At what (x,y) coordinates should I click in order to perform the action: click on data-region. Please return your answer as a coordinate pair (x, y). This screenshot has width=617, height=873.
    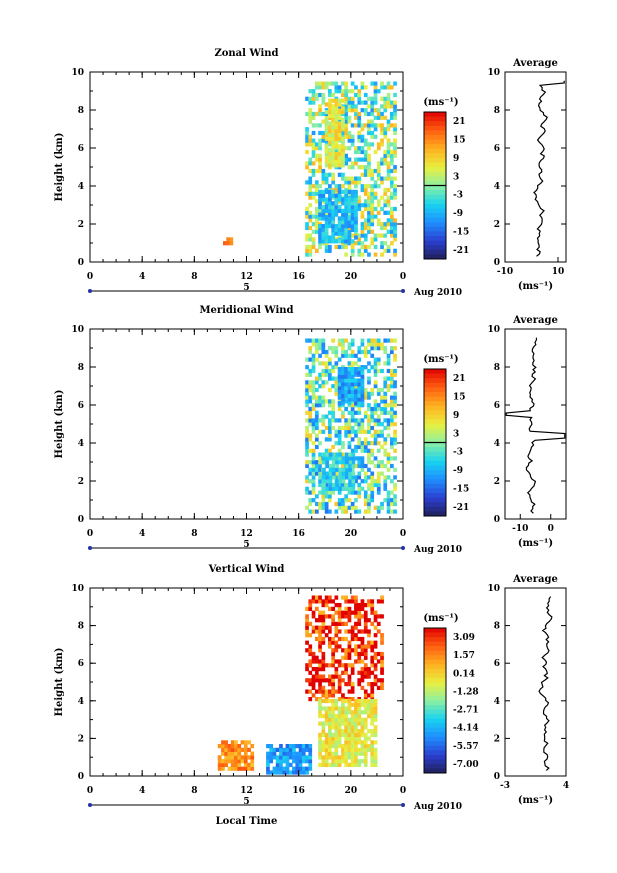
    Looking at the image, I should click on (344, 648).